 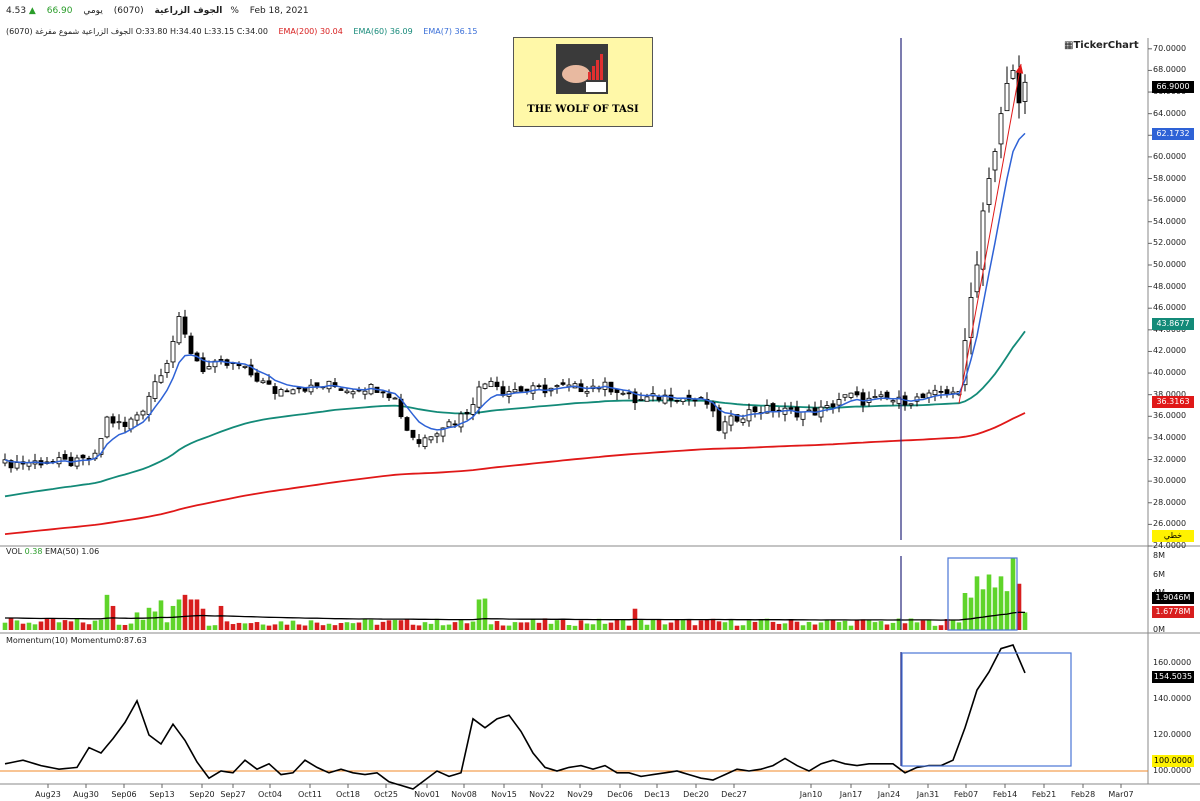 I want to click on price-tick-label: 32.0000, so click(x=1170, y=459).